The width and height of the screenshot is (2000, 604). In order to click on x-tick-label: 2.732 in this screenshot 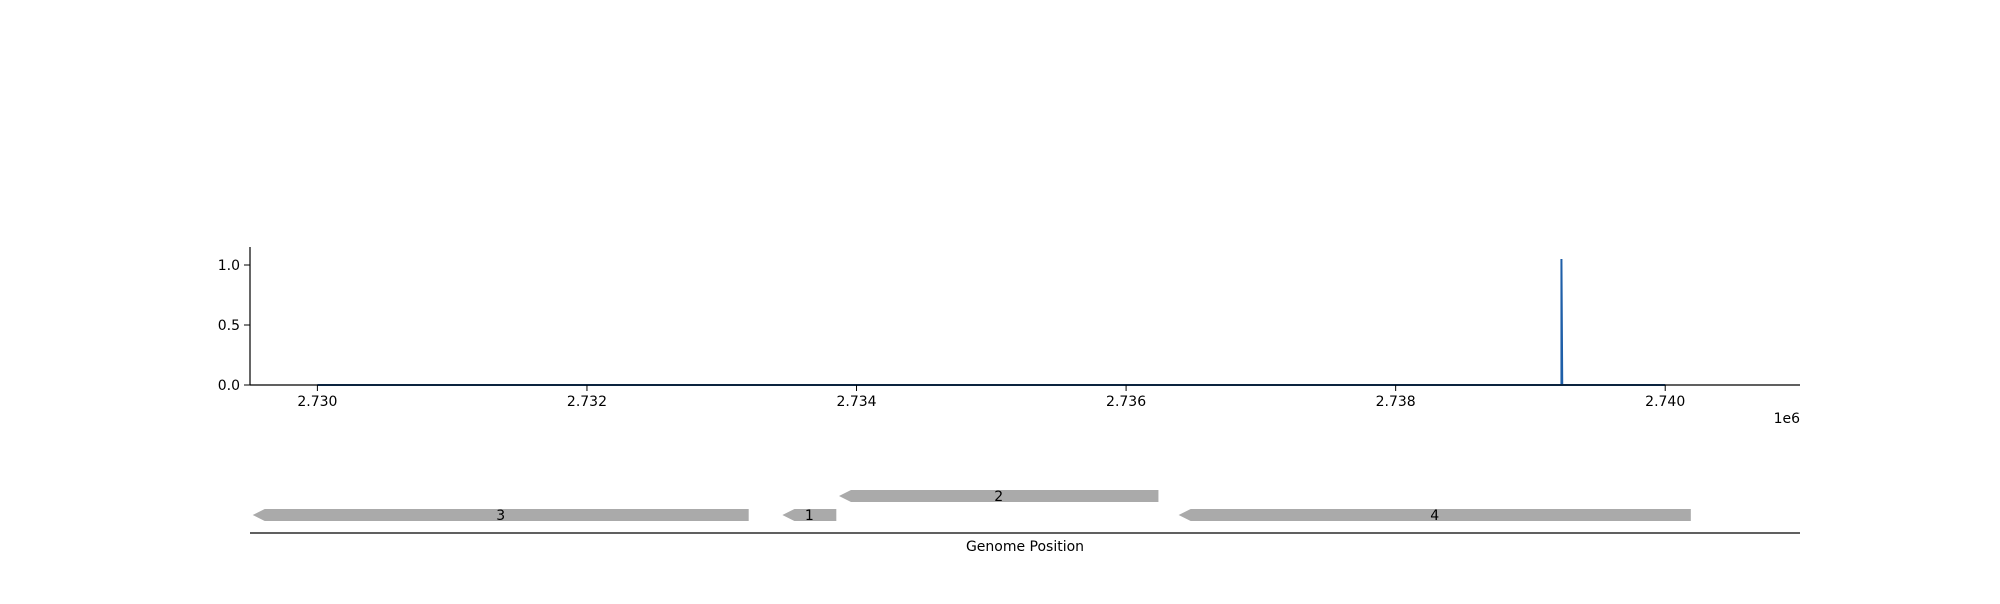, I will do `click(587, 402)`.